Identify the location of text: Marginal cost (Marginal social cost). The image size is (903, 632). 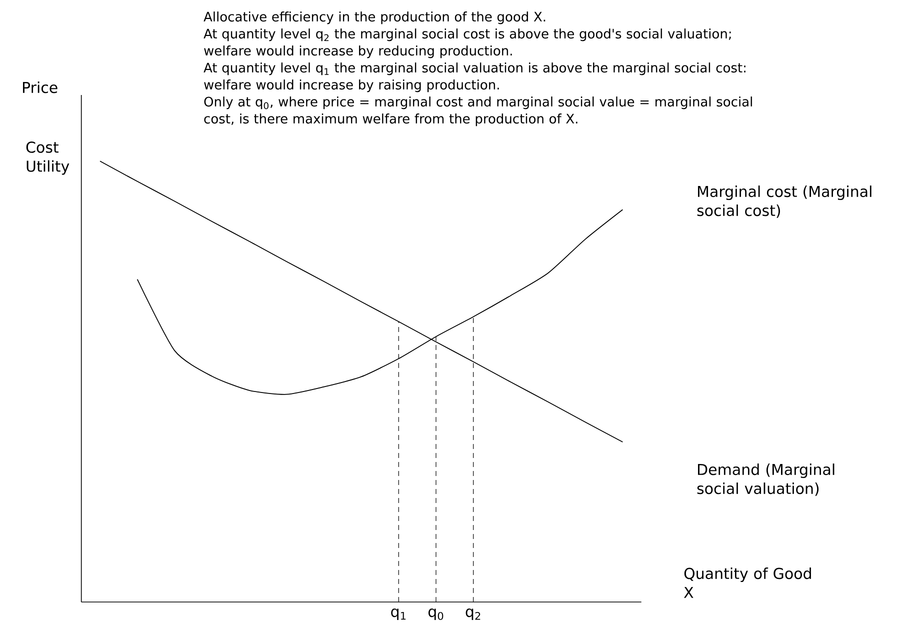
(784, 202).